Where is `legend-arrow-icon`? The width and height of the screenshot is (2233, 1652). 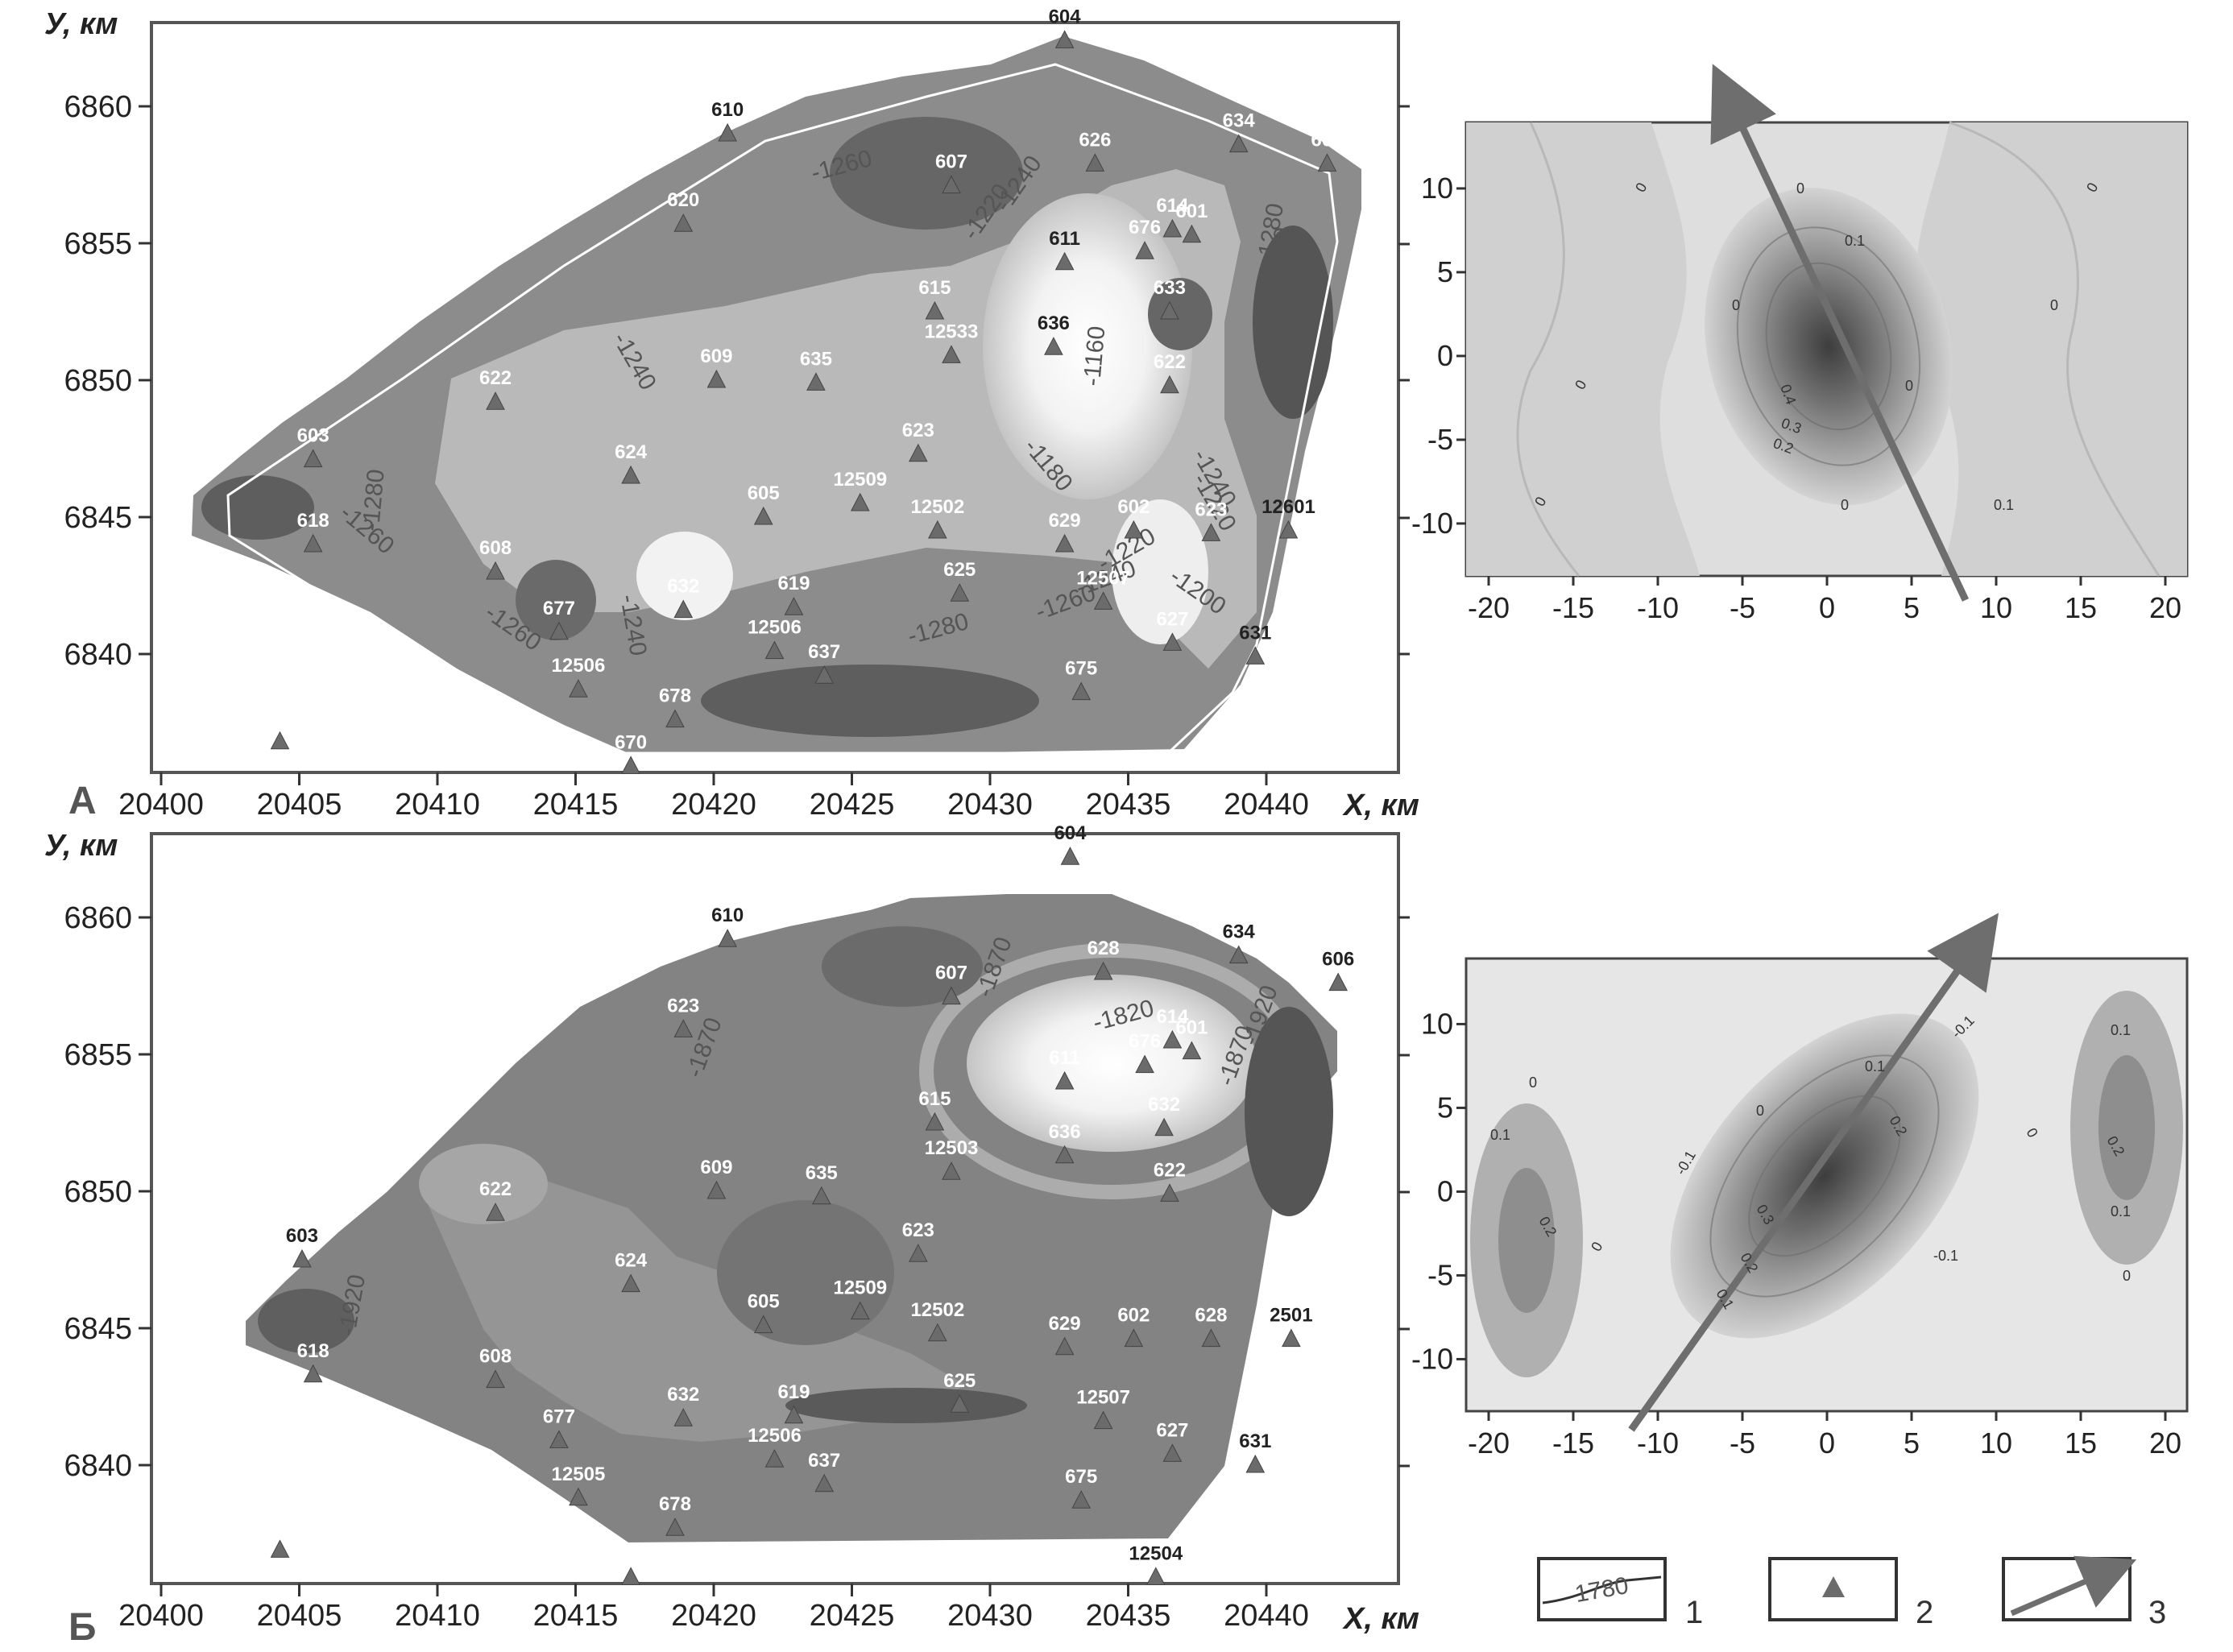
legend-arrow-icon is located at coordinates (2073, 1586).